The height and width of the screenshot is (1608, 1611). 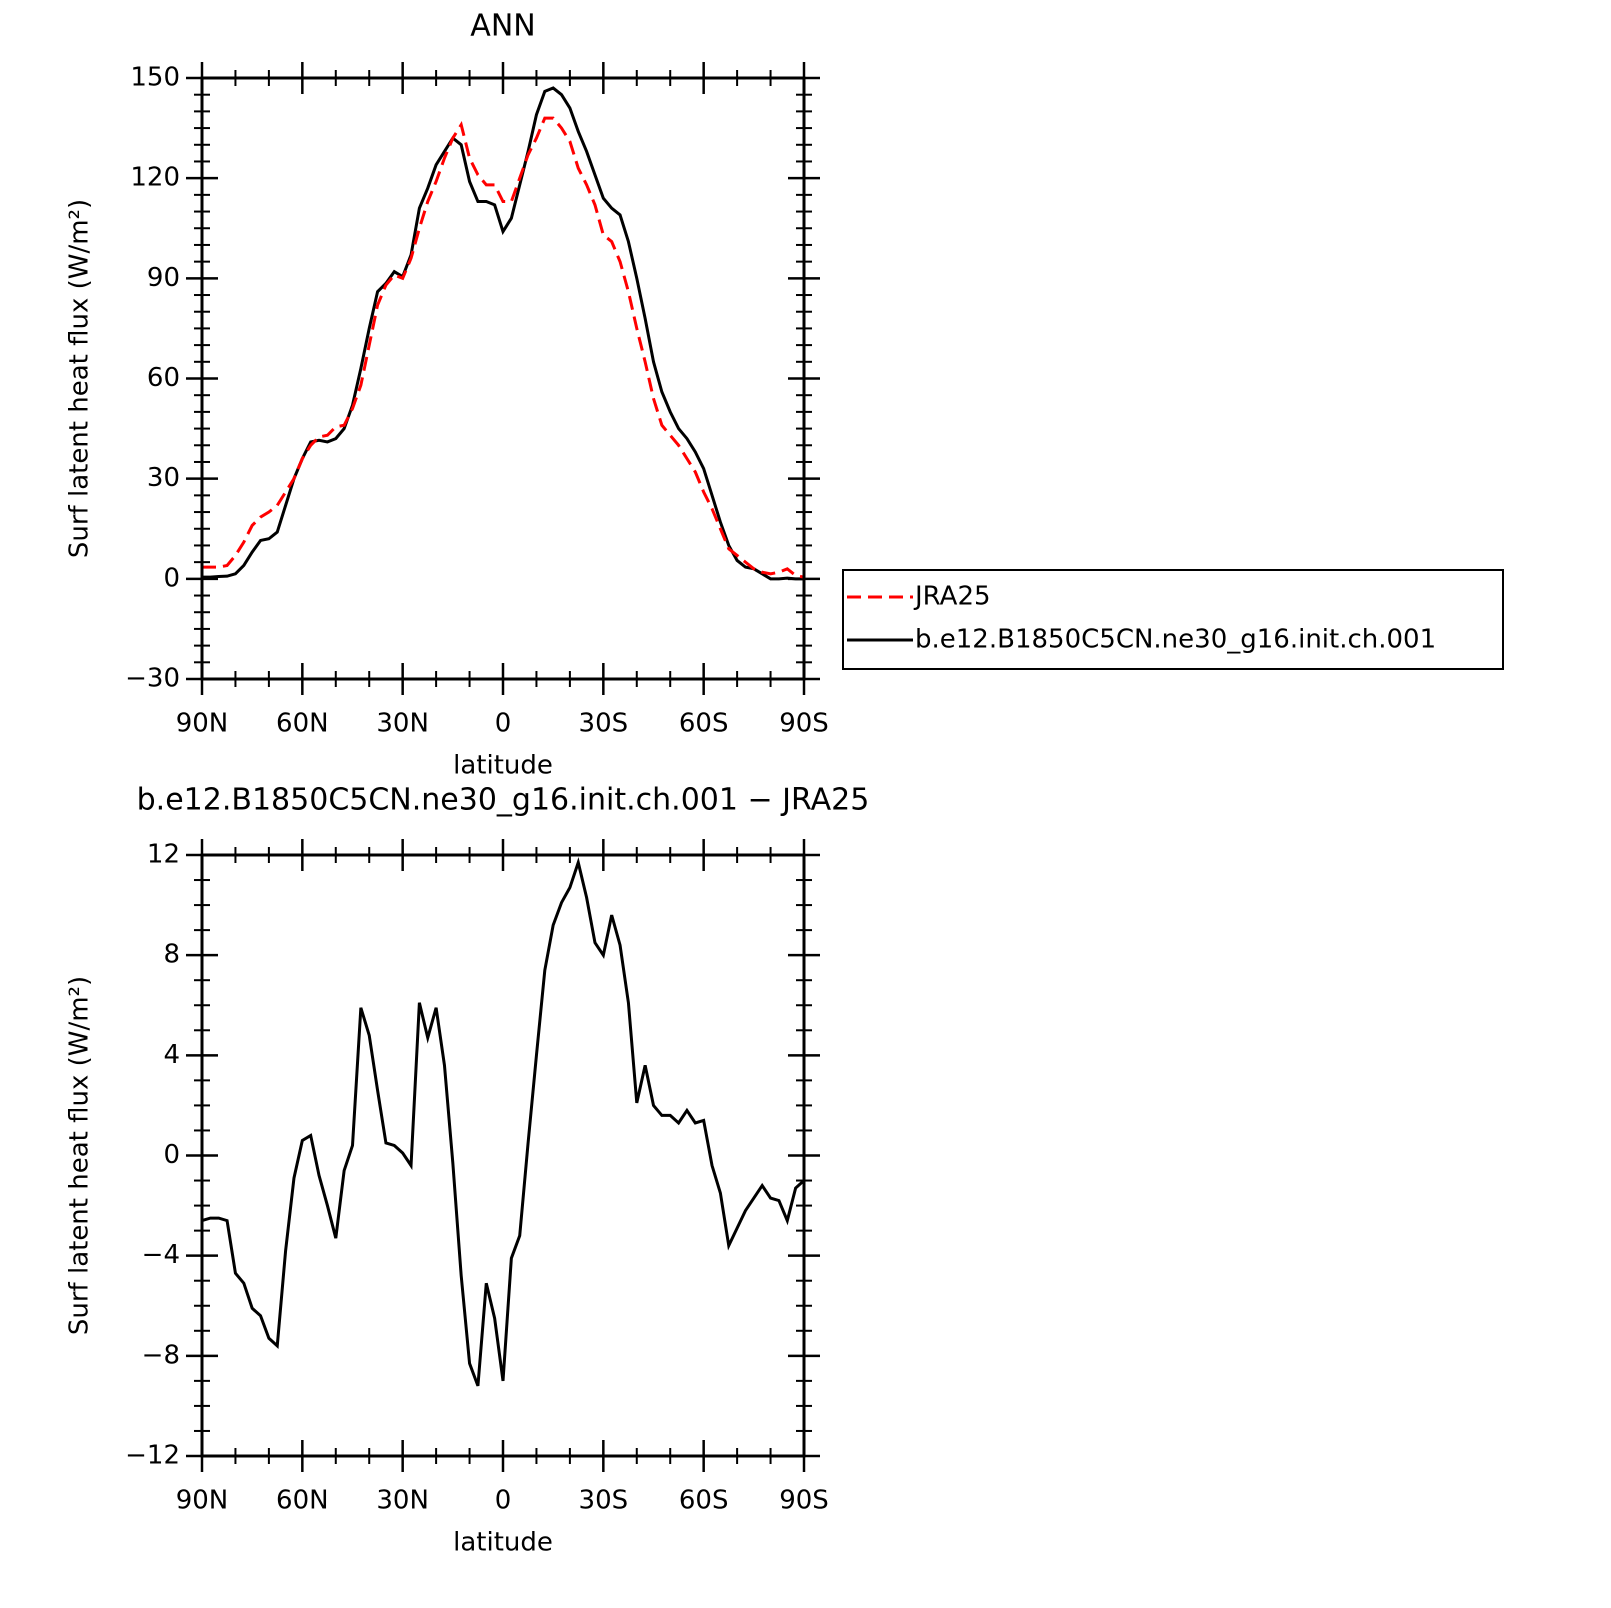 What do you see at coordinates (161, 1255) in the screenshot?
I see `y-tick-label: −4` at bounding box center [161, 1255].